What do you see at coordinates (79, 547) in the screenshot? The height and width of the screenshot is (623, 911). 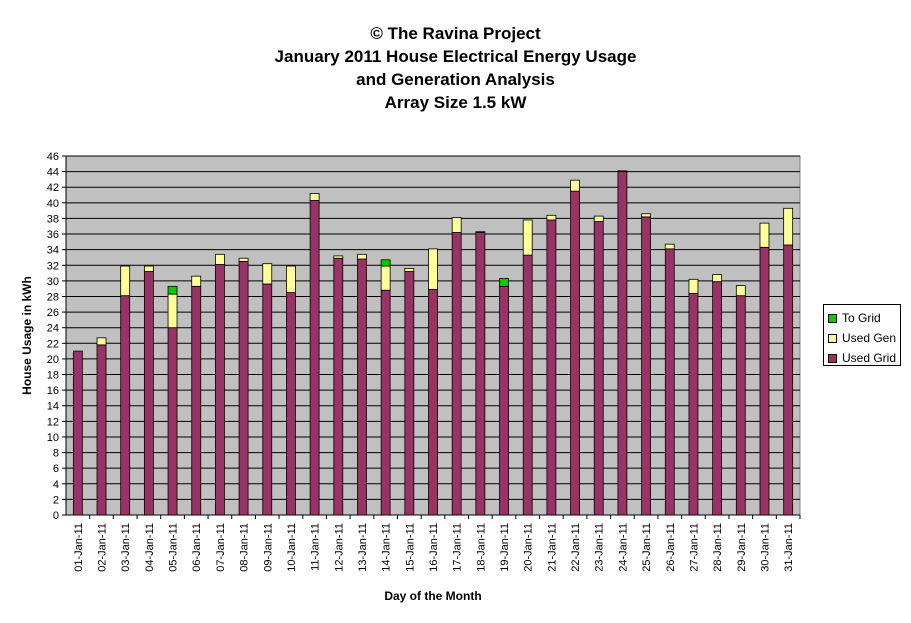 I see `x-tick-label: 01-Jan-11` at bounding box center [79, 547].